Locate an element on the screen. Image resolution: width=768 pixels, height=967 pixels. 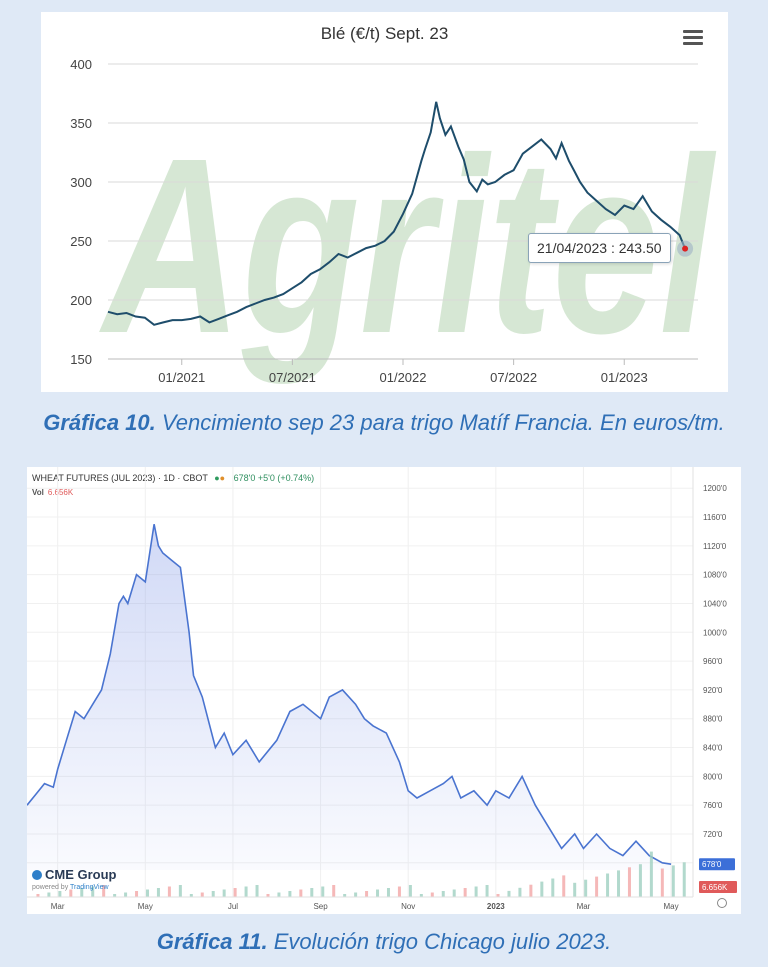
y-tick-label: 880'0 is located at coordinates (713, 719).